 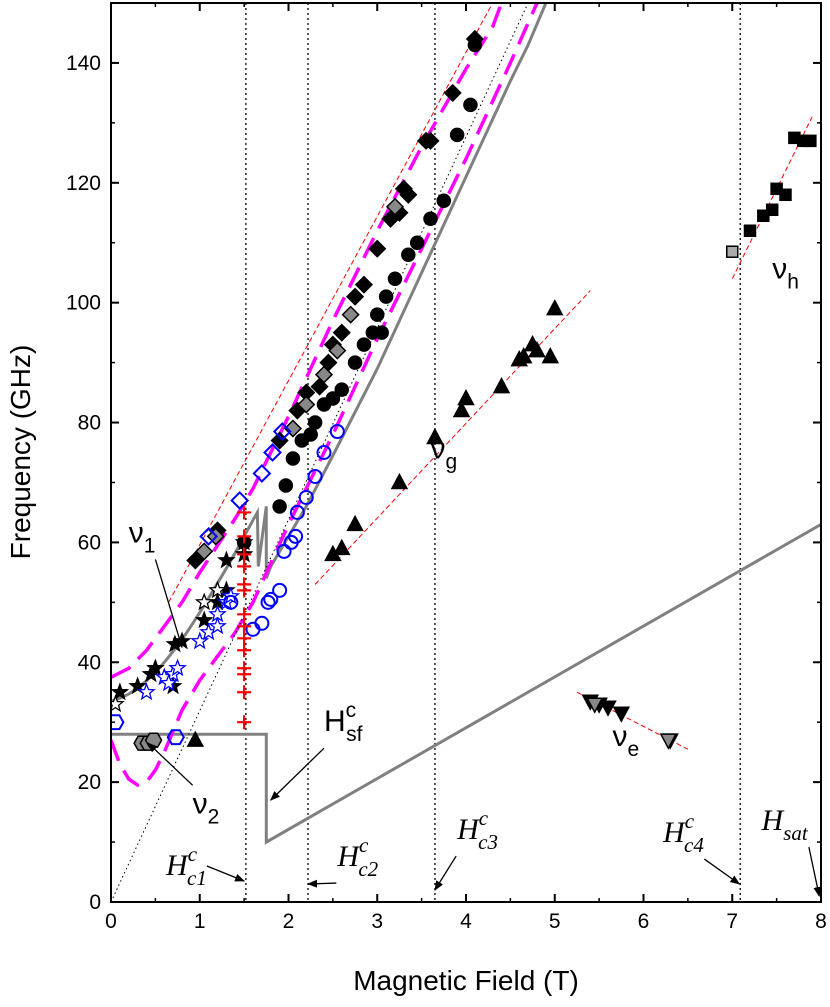 What do you see at coordinates (644, 921) in the screenshot?
I see `x-tick-label: 6` at bounding box center [644, 921].